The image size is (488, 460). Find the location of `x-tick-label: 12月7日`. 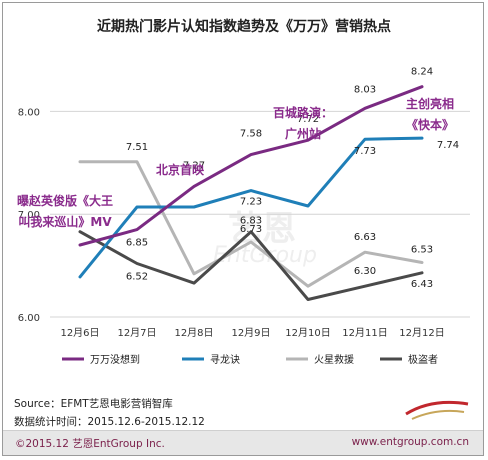

x-tick-label: 12月7日 is located at coordinates (136, 333).